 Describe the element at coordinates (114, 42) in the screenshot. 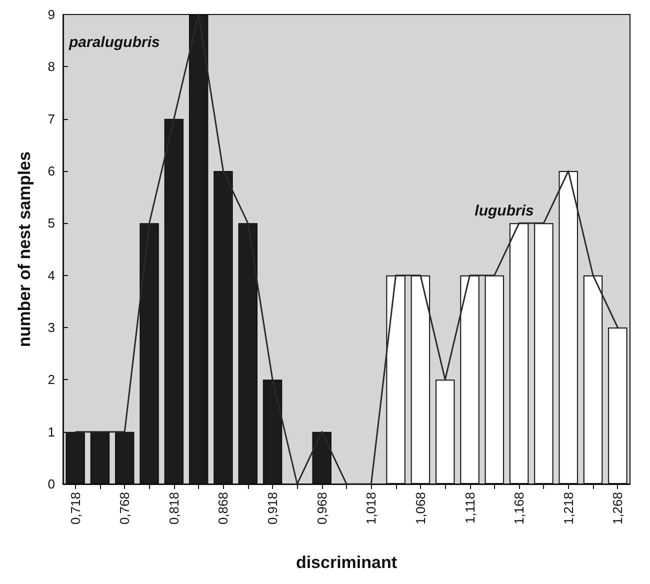

I see `series-label: paralugubris` at that location.